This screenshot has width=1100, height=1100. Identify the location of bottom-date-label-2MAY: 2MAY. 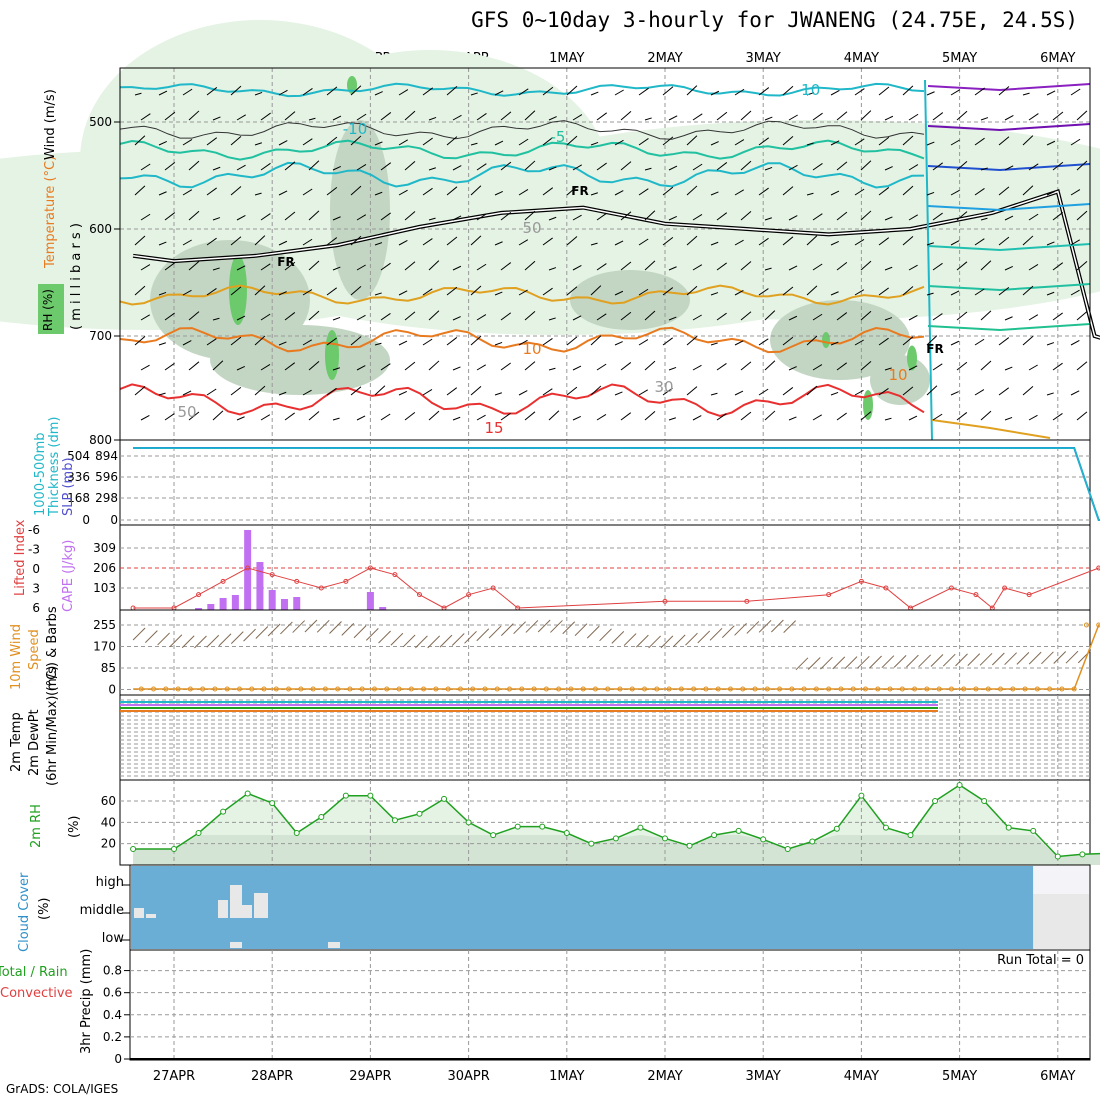
(664, 1076).